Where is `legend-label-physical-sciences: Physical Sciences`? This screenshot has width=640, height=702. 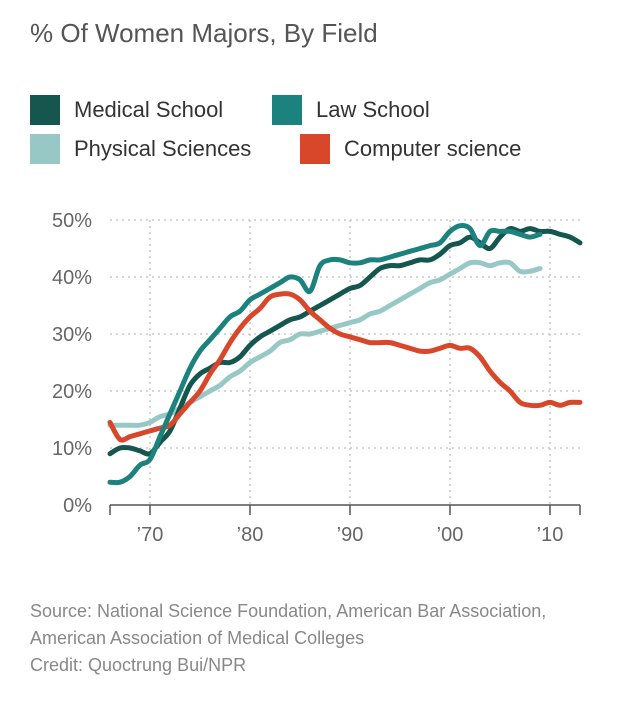
legend-label-physical-sciences: Physical Sciences is located at coordinates (163, 148).